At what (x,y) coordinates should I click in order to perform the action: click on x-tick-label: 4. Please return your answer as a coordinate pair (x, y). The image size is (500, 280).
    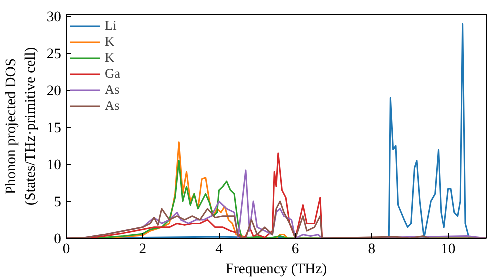
    Looking at the image, I should click on (220, 250).